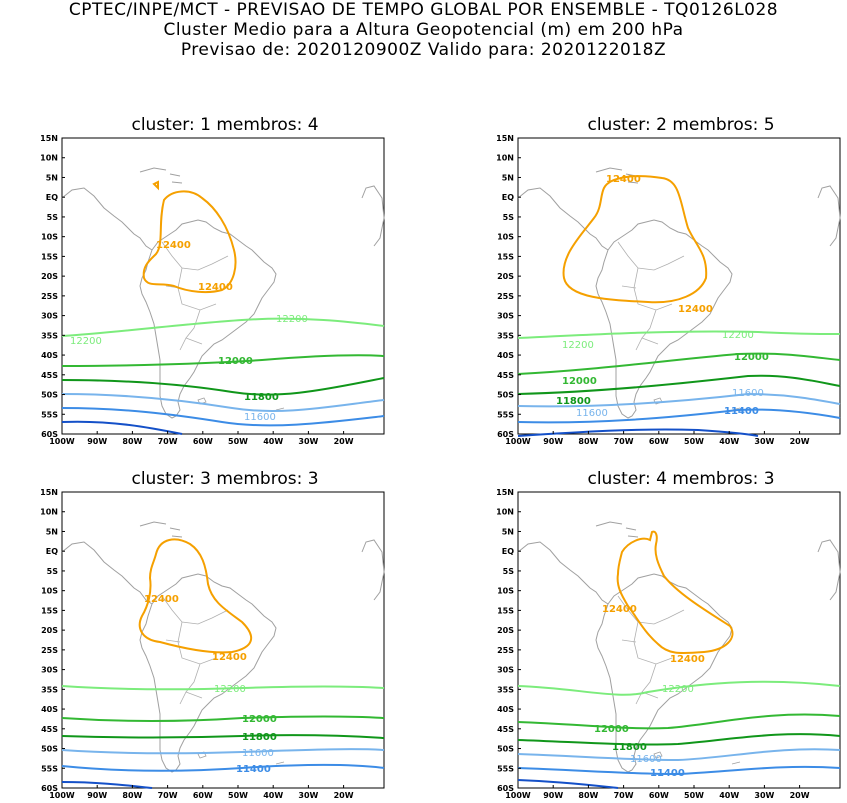 The width and height of the screenshot is (847, 803). Describe the element at coordinates (224, 125) in the screenshot. I see `panel-1-title: cluster: 1 membros: 4` at that location.